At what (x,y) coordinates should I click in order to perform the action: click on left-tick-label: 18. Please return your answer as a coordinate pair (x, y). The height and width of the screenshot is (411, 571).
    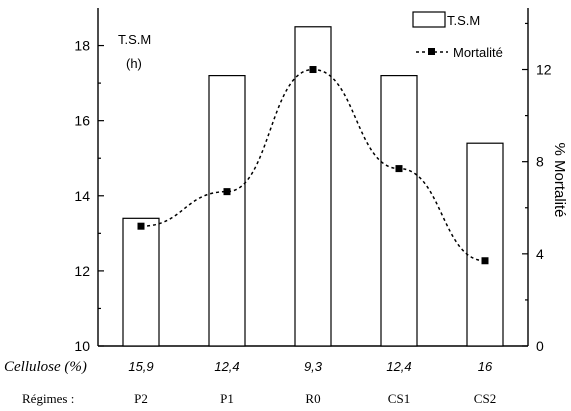
    Looking at the image, I should click on (82, 46).